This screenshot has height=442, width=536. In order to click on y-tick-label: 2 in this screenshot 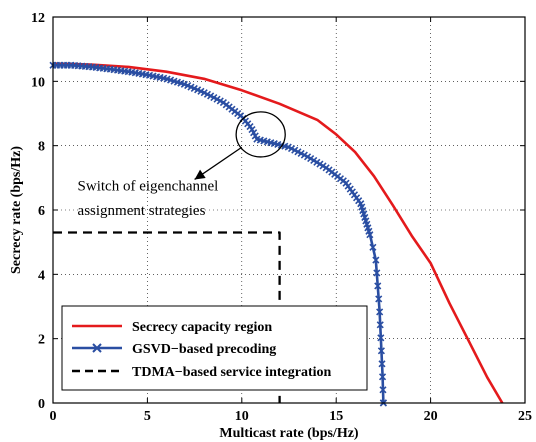, I will do `click(41, 340)`.